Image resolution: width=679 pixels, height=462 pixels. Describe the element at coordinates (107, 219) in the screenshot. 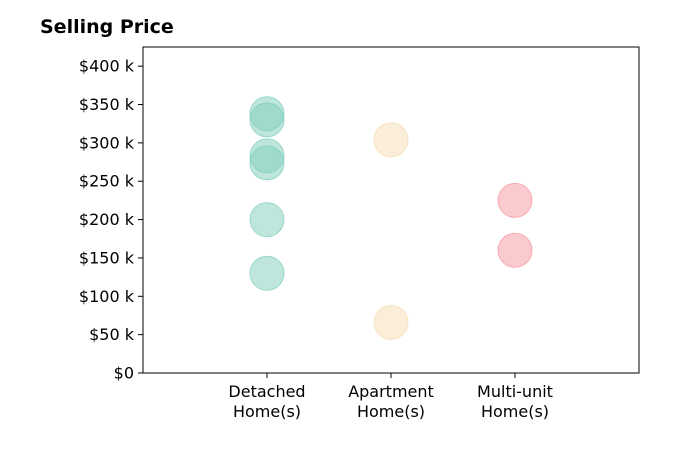

I see `y-tick-label: $200 k` at that location.